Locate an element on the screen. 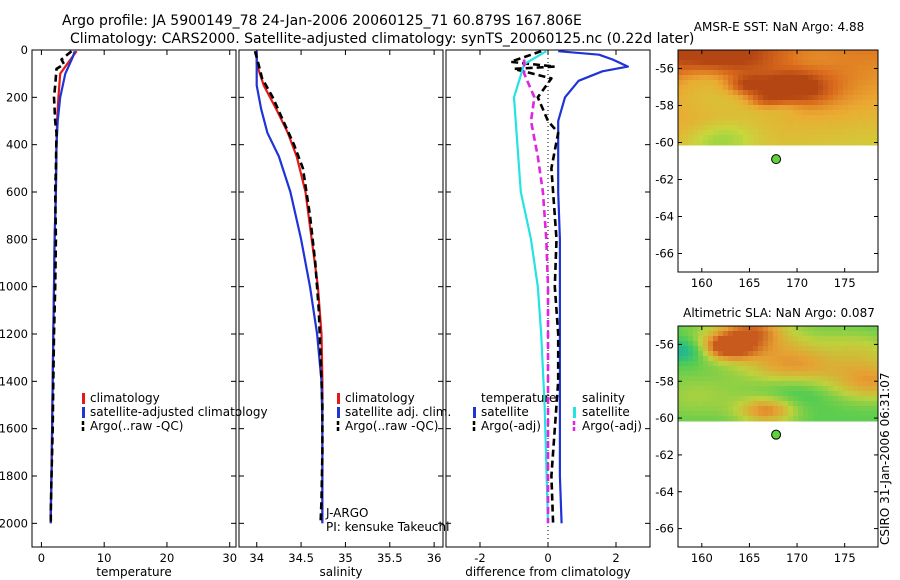  x-tick-label: 0 is located at coordinates (41, 558).